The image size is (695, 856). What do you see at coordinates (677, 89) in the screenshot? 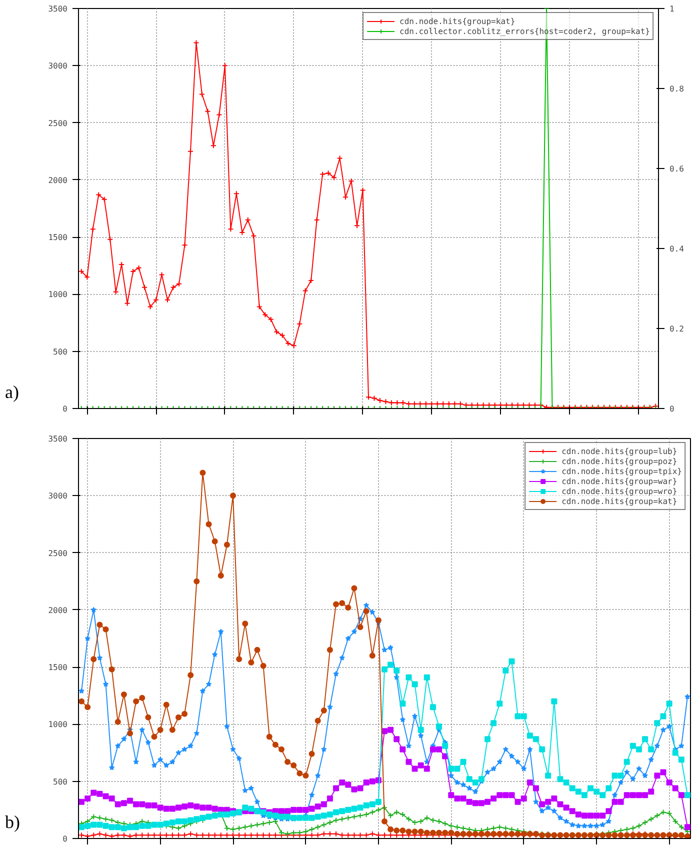
I see `y2-tick-label: 0.8` at bounding box center [677, 89].